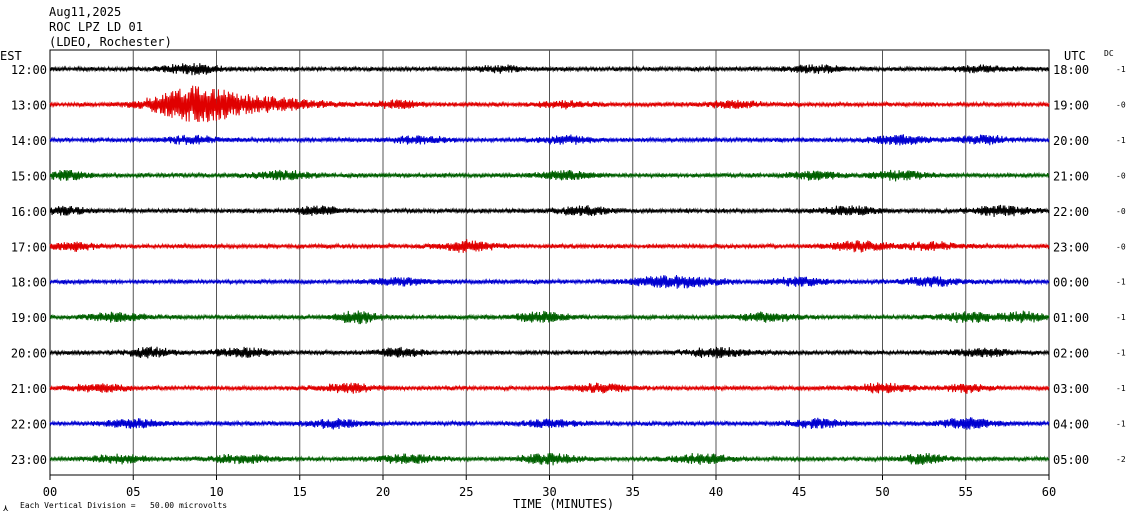 The image size is (1130, 519). What do you see at coordinates (29, 283) in the screenshot?
I see `est-time-label: 18:00` at bounding box center [29, 283].